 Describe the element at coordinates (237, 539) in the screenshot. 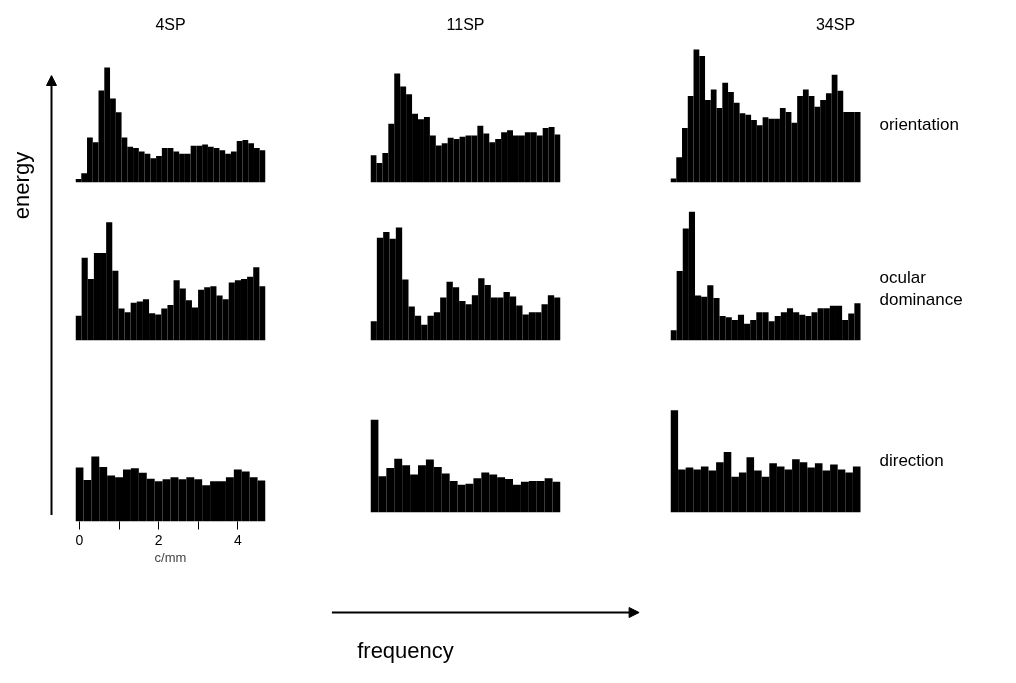

I see `x-tick-label: 4` at that location.